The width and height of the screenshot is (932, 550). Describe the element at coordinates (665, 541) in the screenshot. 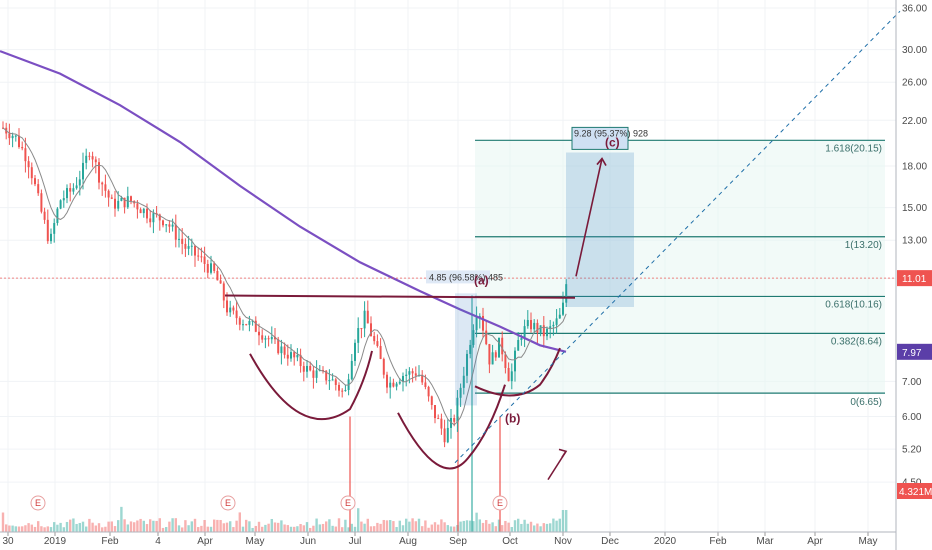

I see `x-tick-label: 2020` at that location.